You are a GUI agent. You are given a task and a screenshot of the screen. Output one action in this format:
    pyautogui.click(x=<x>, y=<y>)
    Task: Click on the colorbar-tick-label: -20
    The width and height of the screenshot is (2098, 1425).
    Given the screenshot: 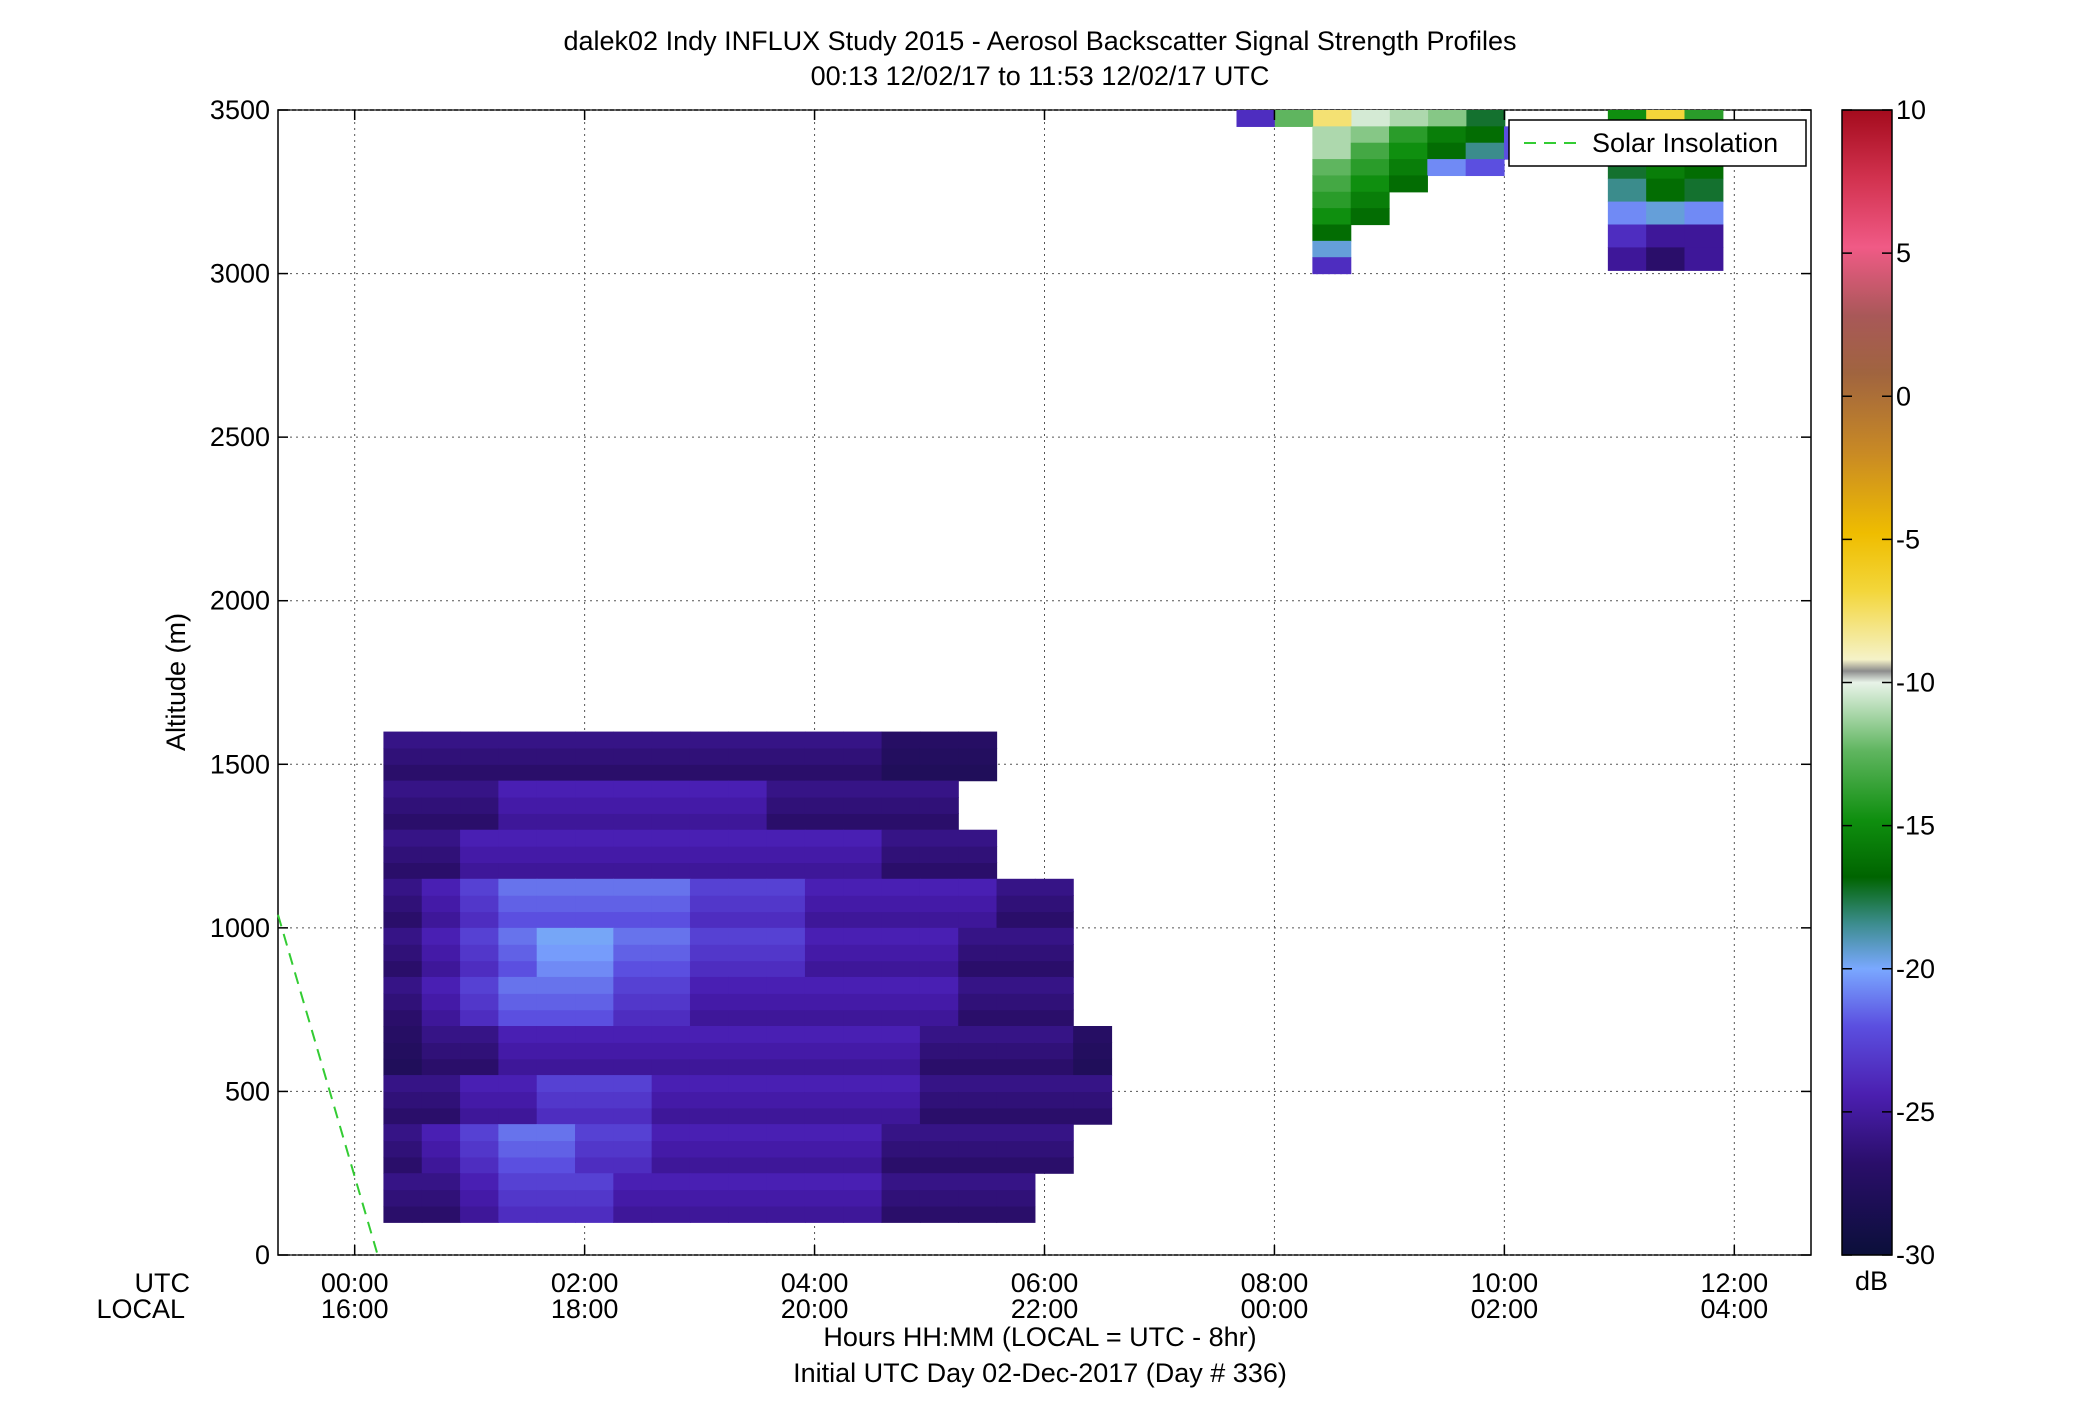 What is the action you would take?
    pyautogui.click(x=1915, y=969)
    